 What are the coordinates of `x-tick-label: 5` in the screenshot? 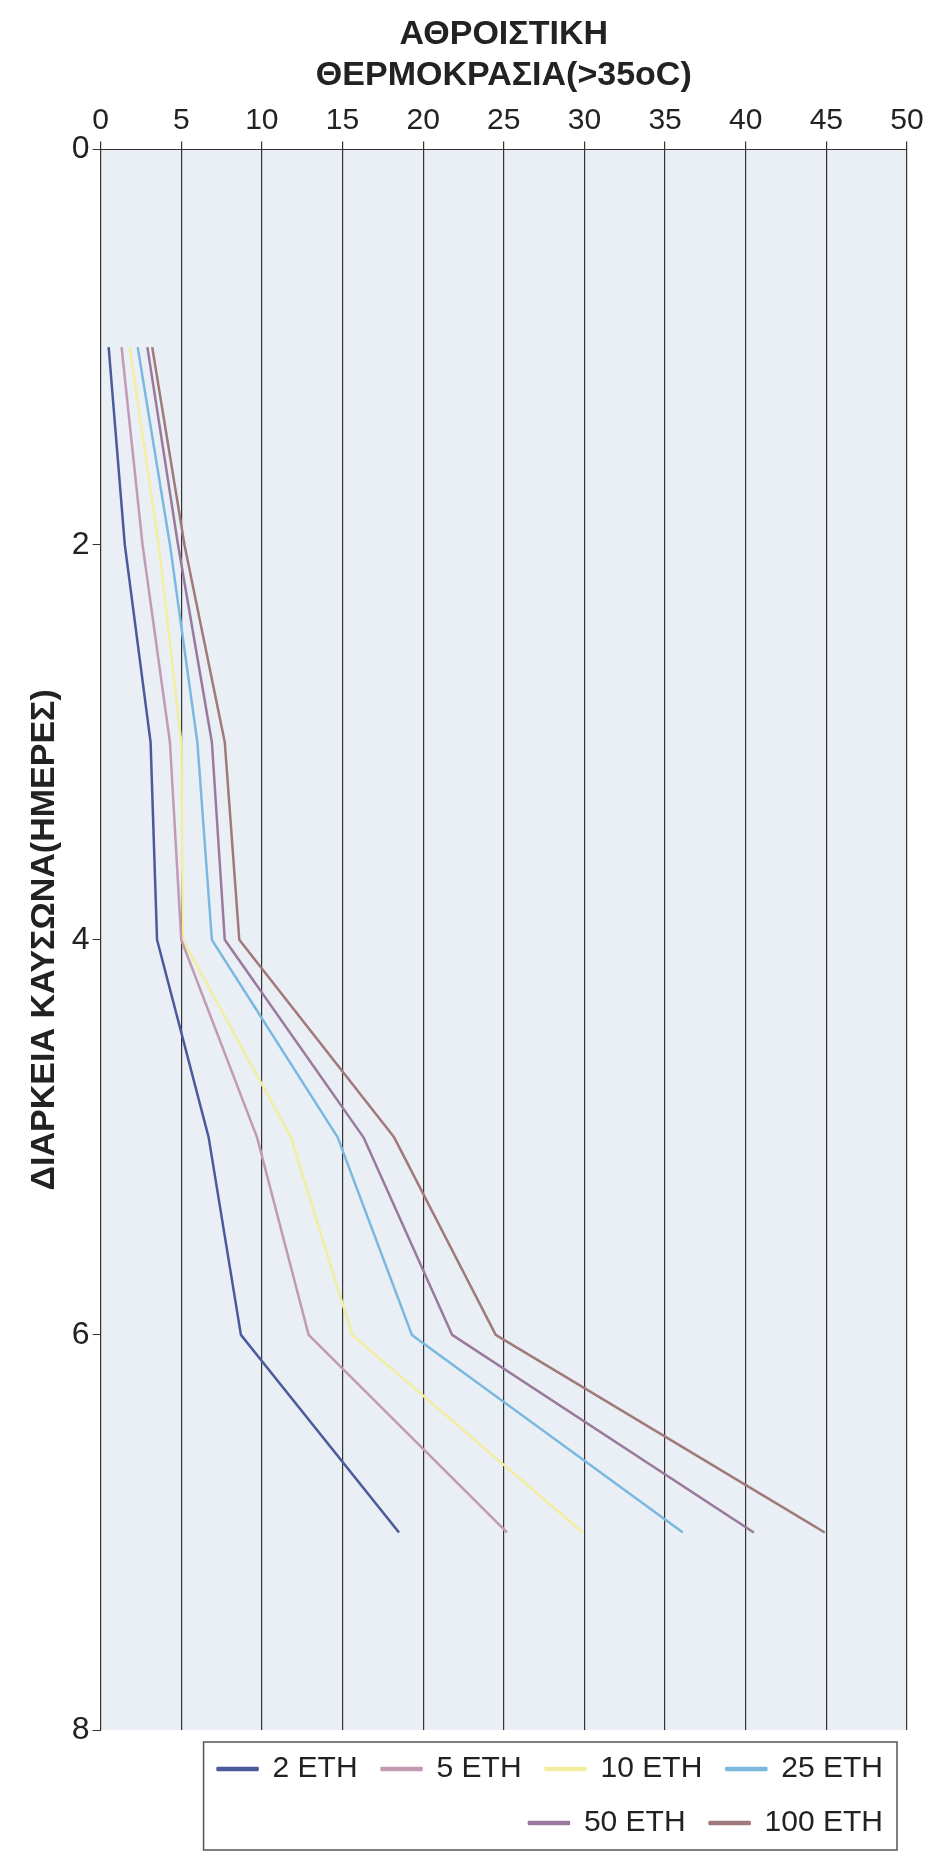 It's located at (181, 118).